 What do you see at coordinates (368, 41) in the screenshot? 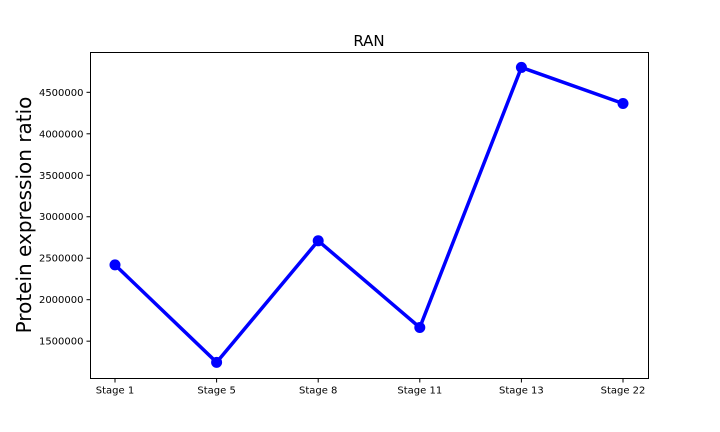
I see `chart-title: RAN` at bounding box center [368, 41].